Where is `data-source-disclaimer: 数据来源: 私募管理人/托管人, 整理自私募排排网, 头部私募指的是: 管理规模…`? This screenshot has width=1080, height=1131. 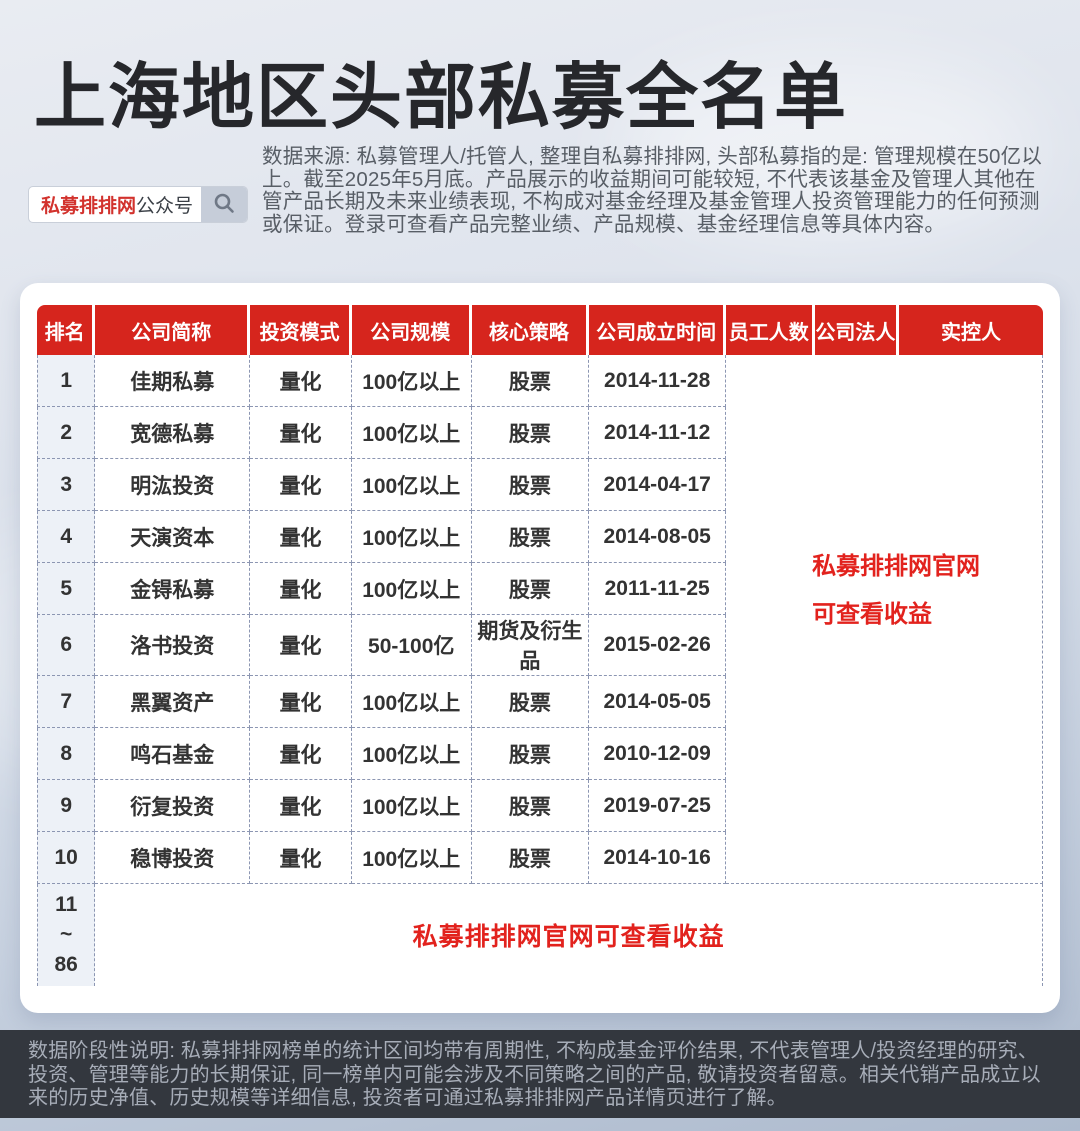
data-source-disclaimer: 数据来源: 私募管理人/托管人, 整理自私募排排网, 头部私募指的是: 管理规模… is located at coordinates (652, 190).